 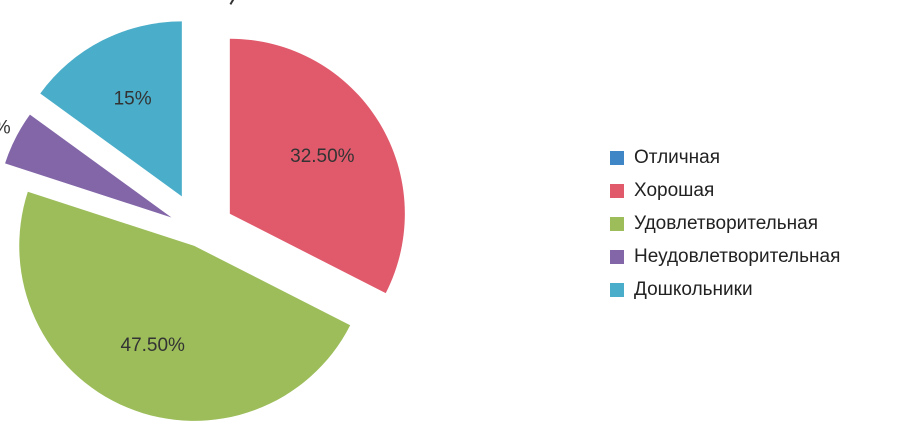 I want to click on data-label: 5%, so click(x=5, y=128).